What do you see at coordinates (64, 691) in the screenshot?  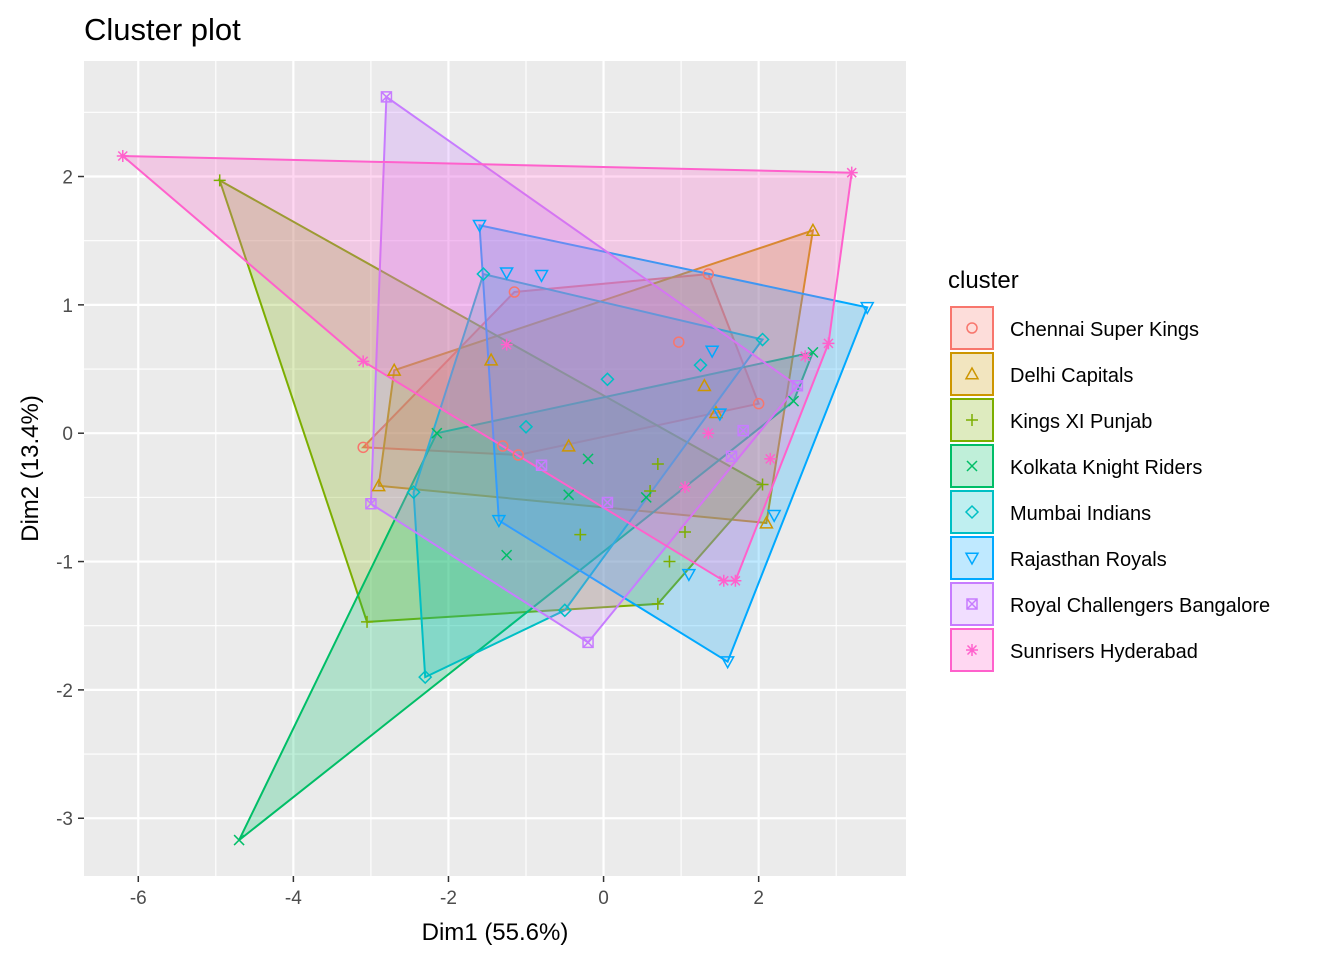 I see `y-tick-label: -2` at bounding box center [64, 691].